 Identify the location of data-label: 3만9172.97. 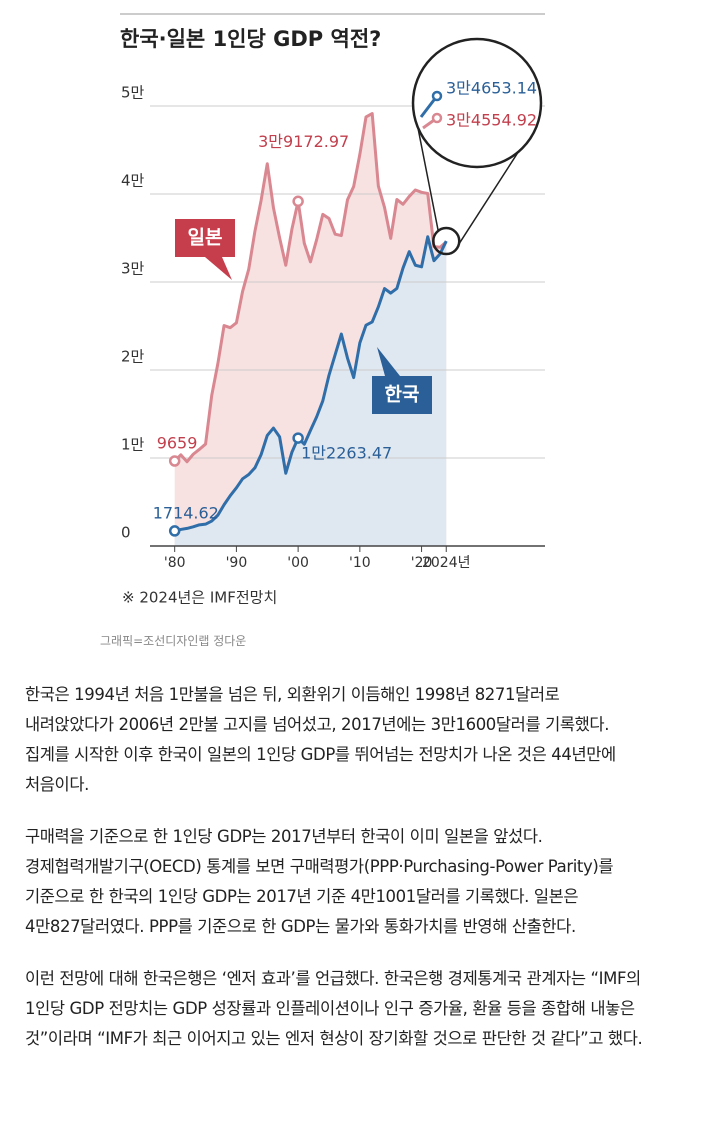
(303, 141).